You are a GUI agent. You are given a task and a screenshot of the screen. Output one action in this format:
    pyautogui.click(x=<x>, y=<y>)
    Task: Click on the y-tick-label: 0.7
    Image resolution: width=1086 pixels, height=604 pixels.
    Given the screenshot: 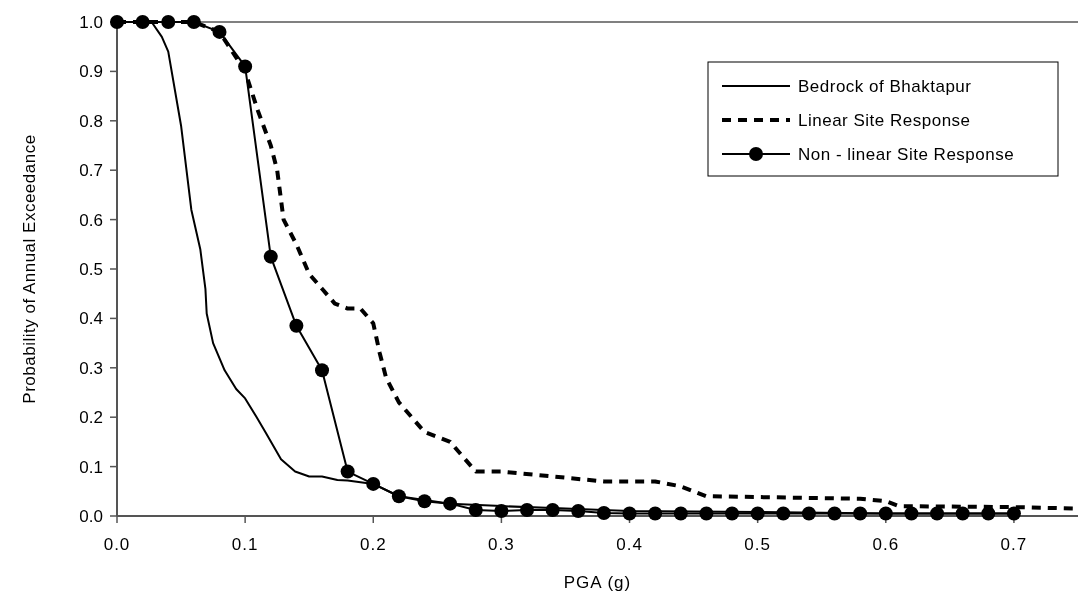 What is the action you would take?
    pyautogui.click(x=91, y=171)
    